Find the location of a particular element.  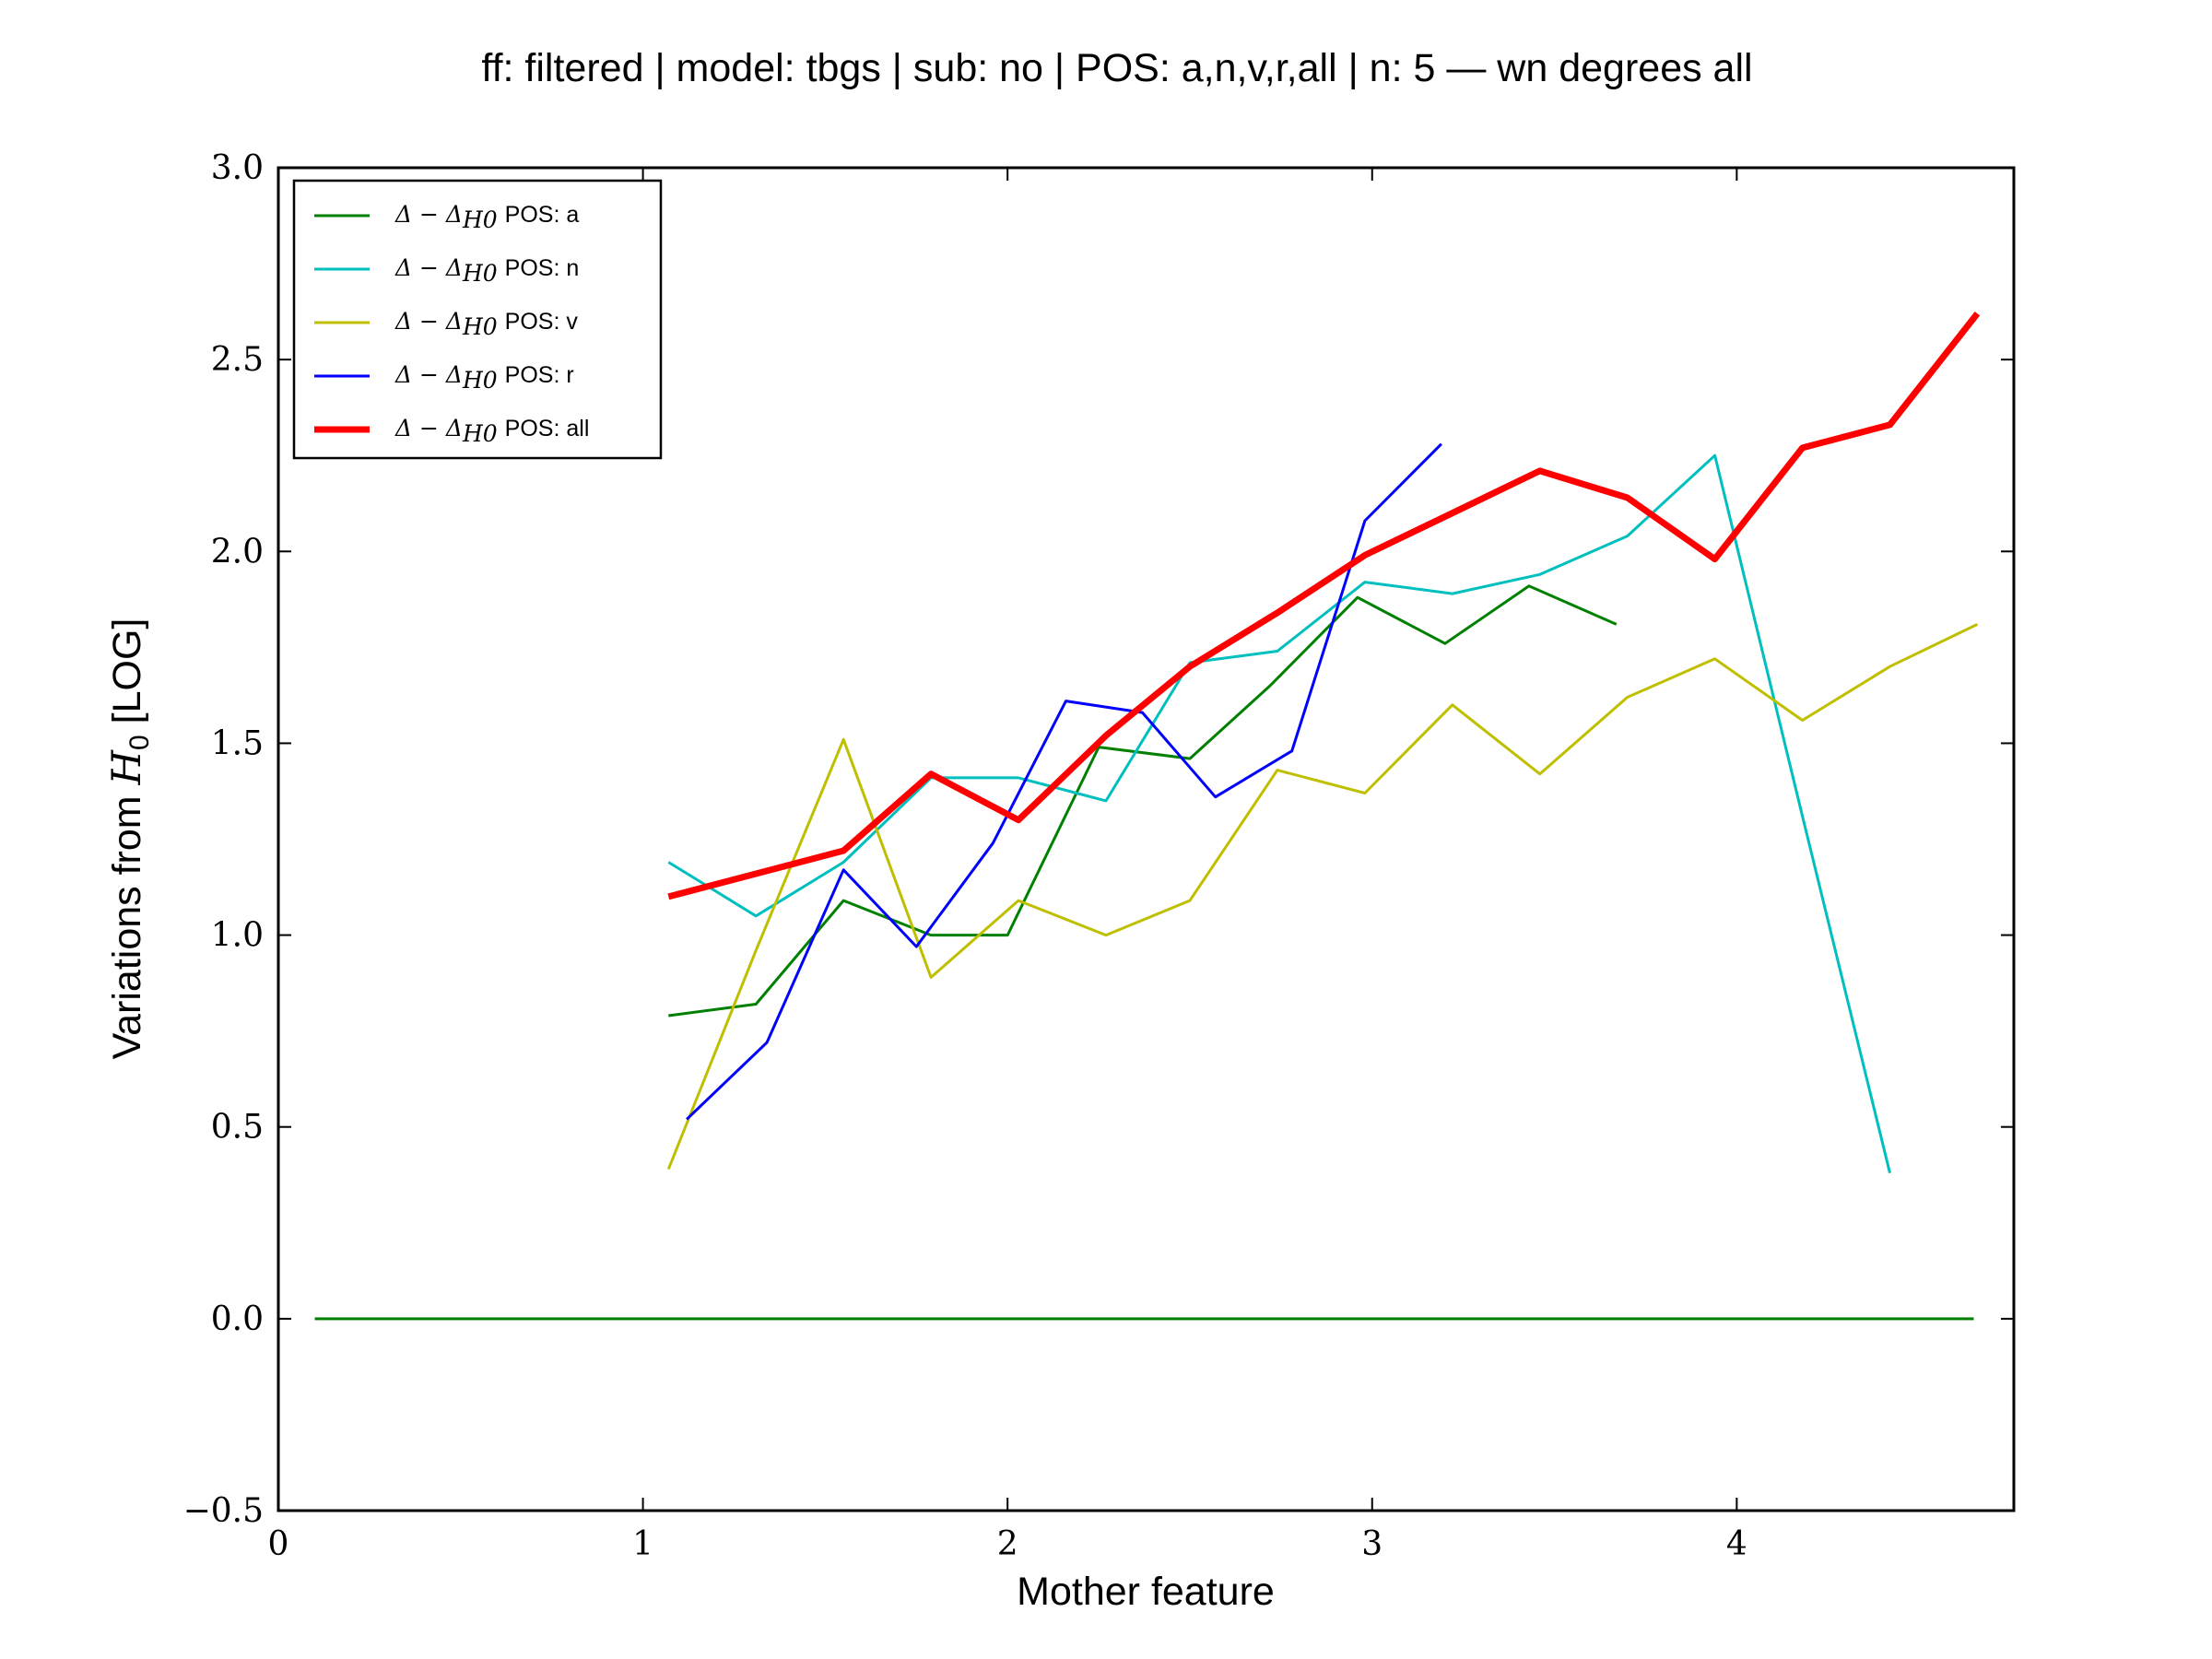

x-tick-label: 4 is located at coordinates (1736, 1544).